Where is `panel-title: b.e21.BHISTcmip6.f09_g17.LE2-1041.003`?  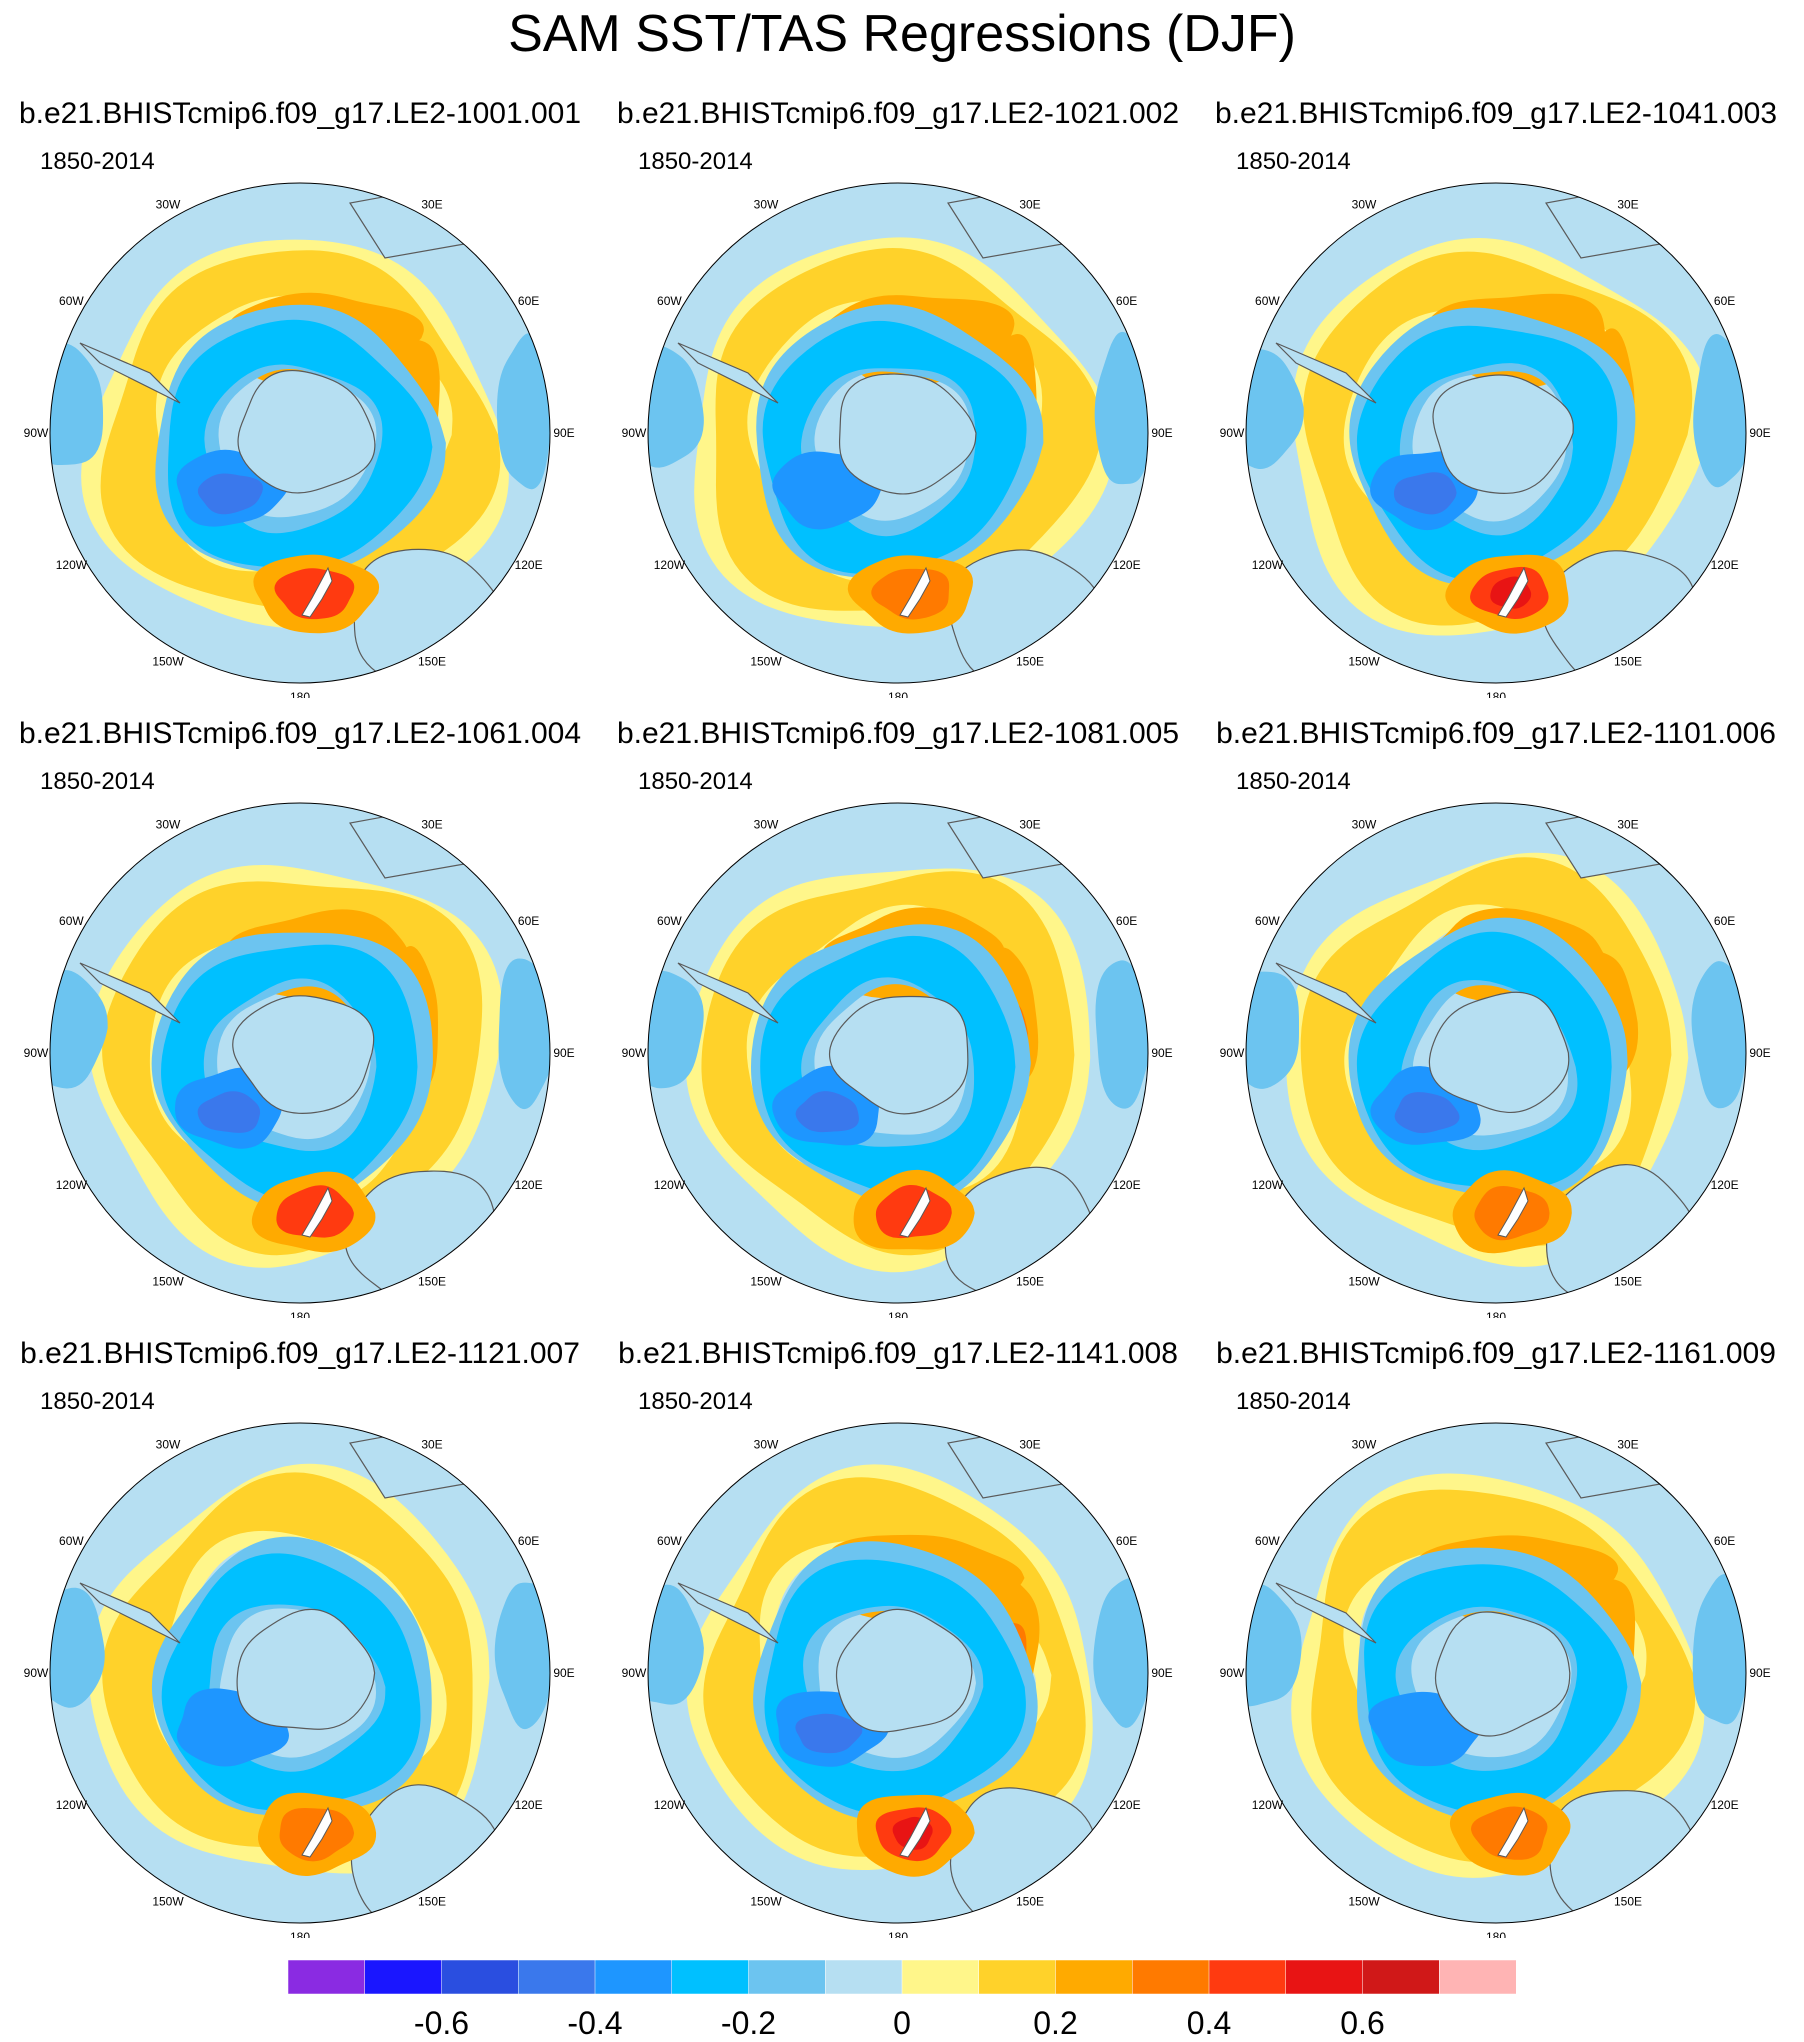 panel-title: b.e21.BHISTcmip6.f09_g17.LE2-1041.003 is located at coordinates (1496, 113).